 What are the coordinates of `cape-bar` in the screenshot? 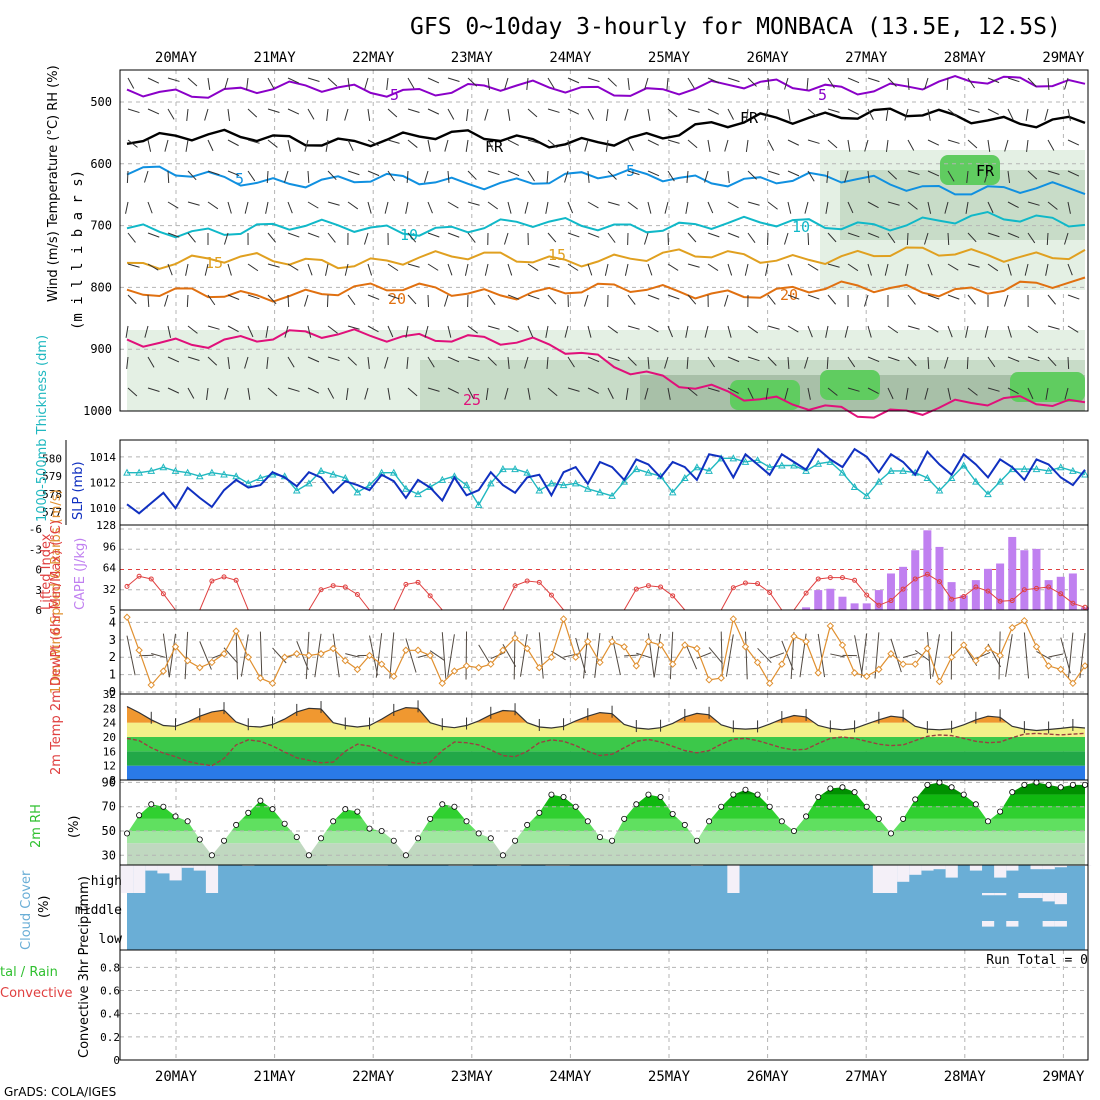 It's located at (1085, 608).